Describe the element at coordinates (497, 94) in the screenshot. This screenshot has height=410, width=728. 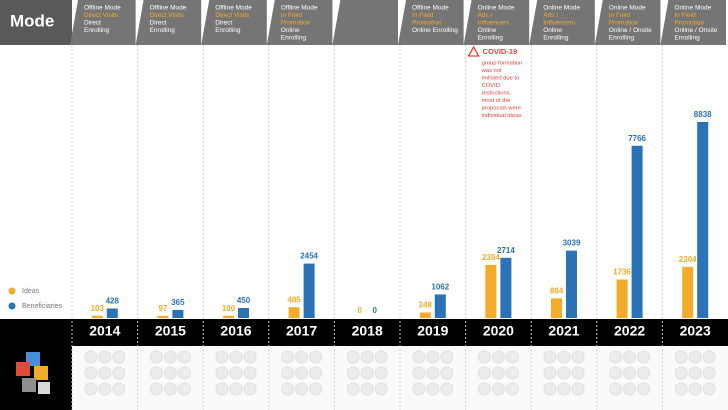
I see `annotation-line: restrictions,` at that location.